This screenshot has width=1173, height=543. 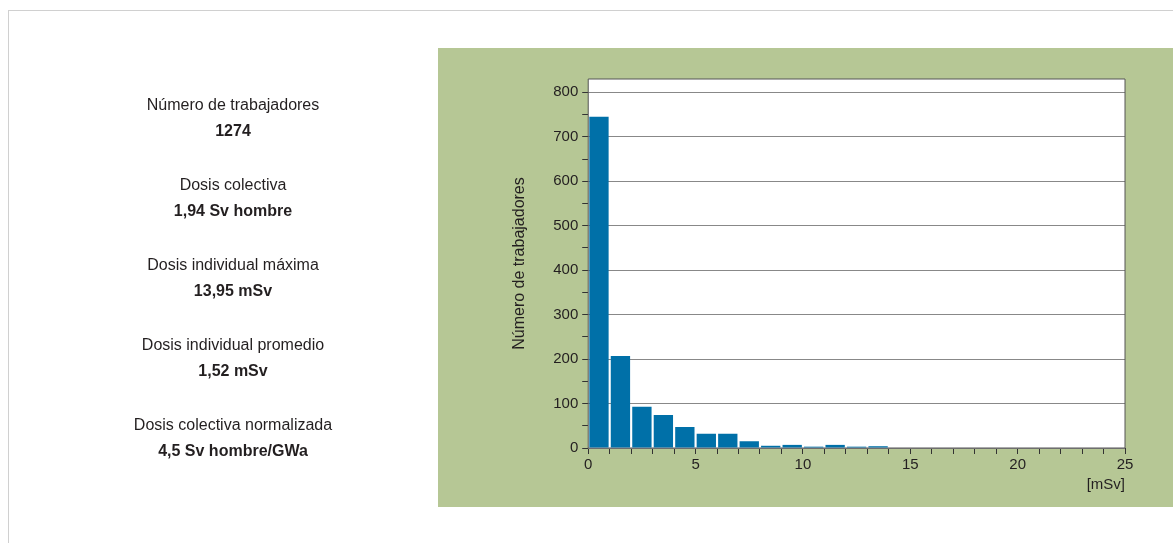 I want to click on text: Dosis individual máxima, so click(x=233, y=265).